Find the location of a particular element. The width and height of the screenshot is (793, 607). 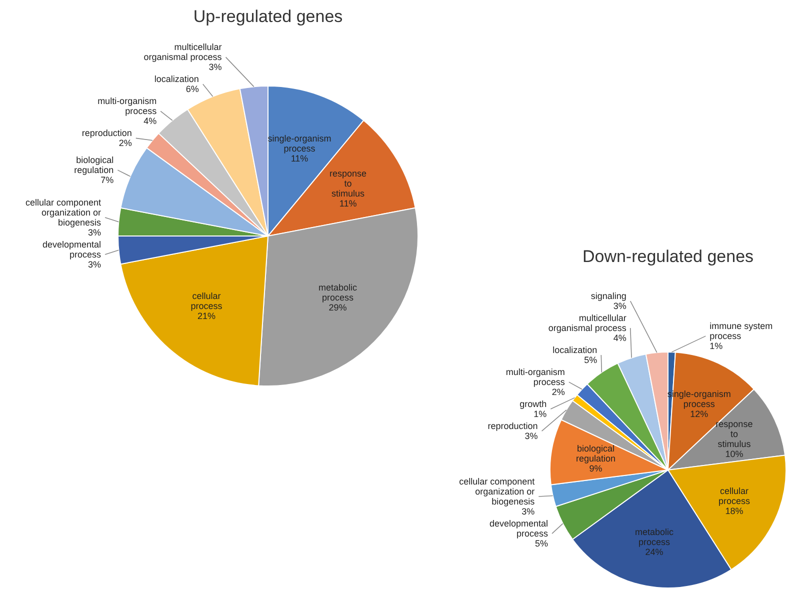

data-label: 9% is located at coordinates (595, 469).